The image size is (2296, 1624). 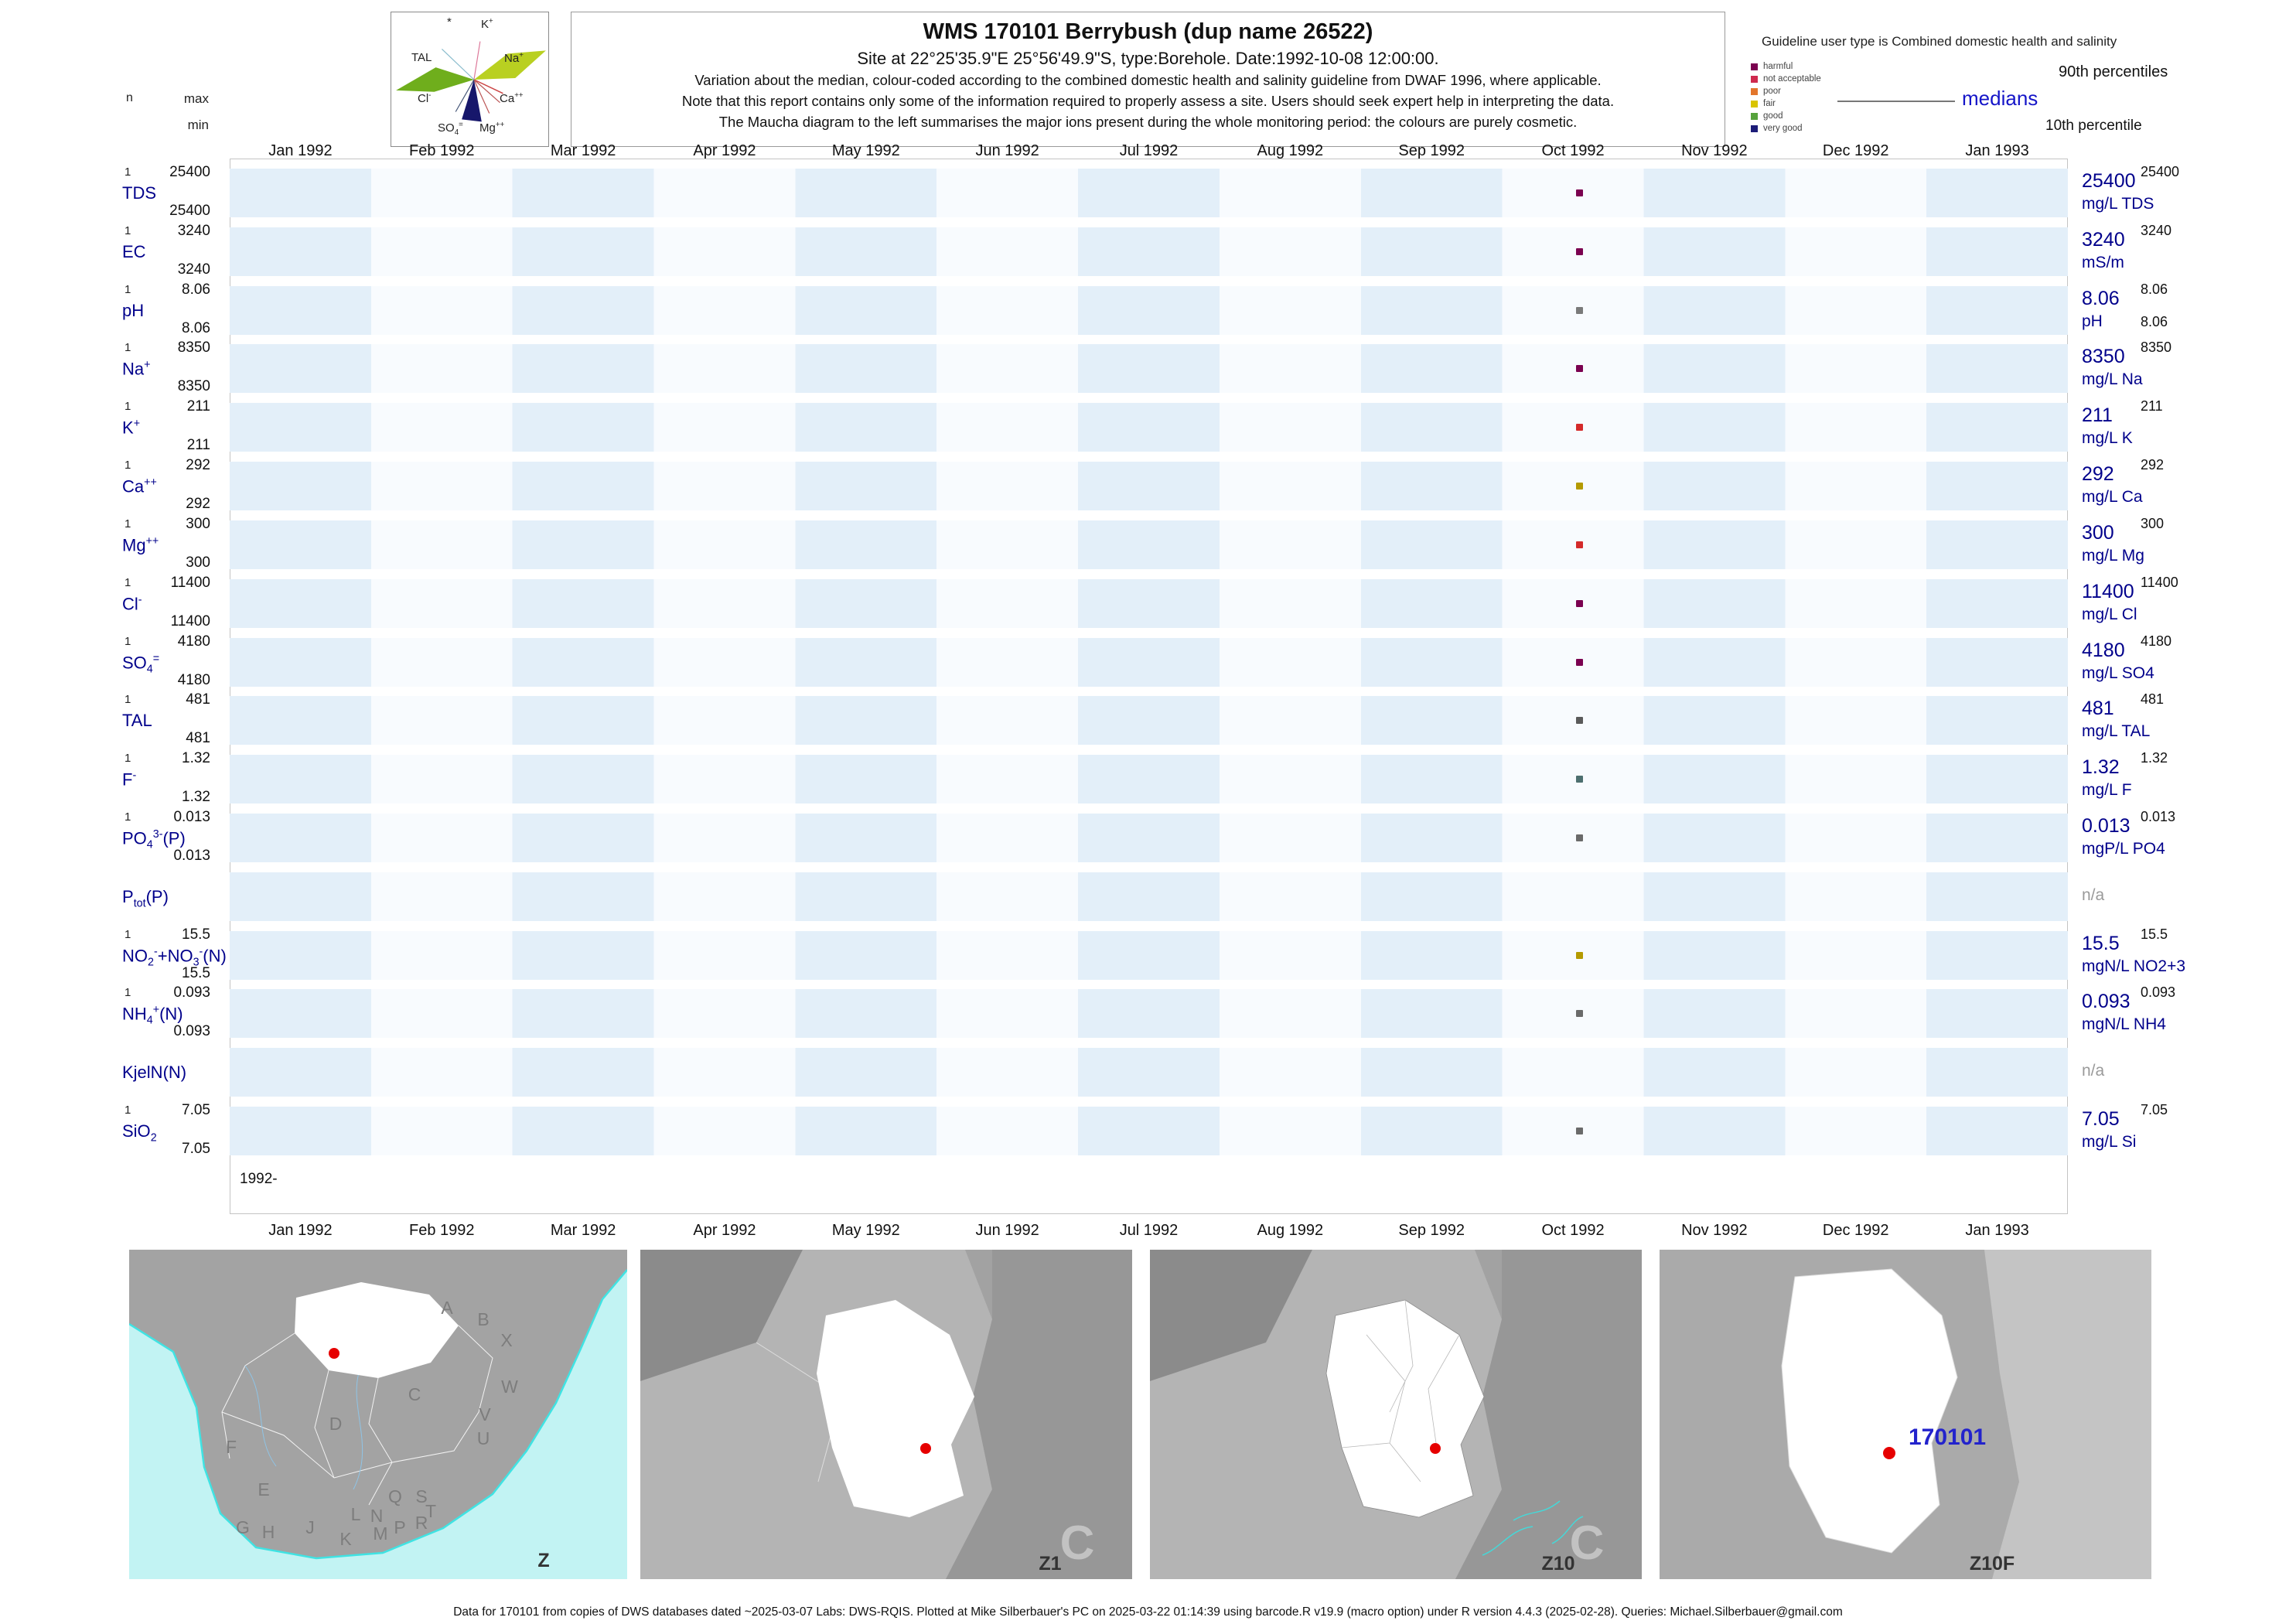 I want to click on p90-value: 0.093, so click(x=2158, y=992).